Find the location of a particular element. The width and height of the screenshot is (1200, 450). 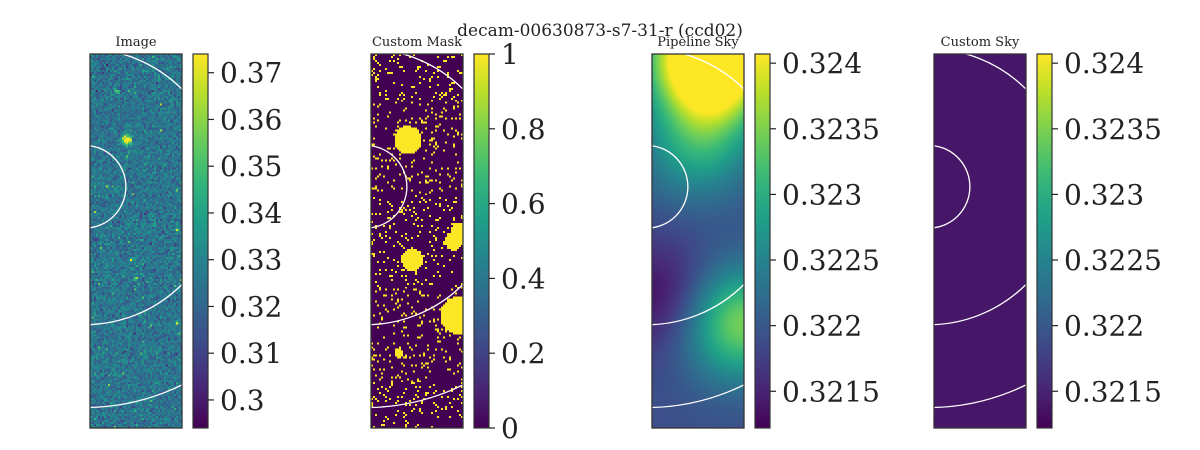

colorbar-tick-label: 1 is located at coordinates (510, 54).